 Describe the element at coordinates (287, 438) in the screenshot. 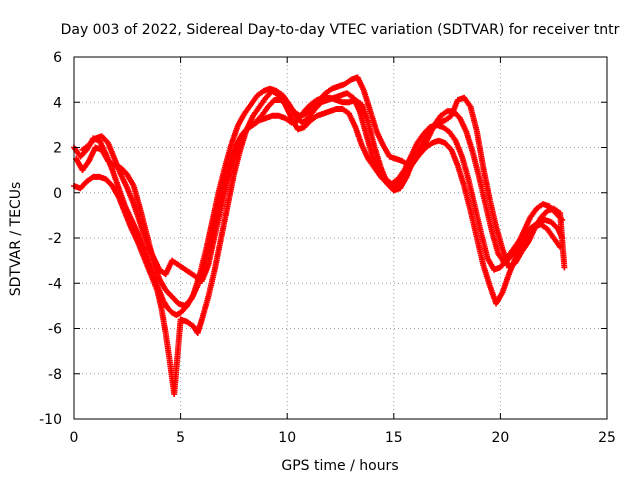

I see `x-tick-label: 10` at that location.